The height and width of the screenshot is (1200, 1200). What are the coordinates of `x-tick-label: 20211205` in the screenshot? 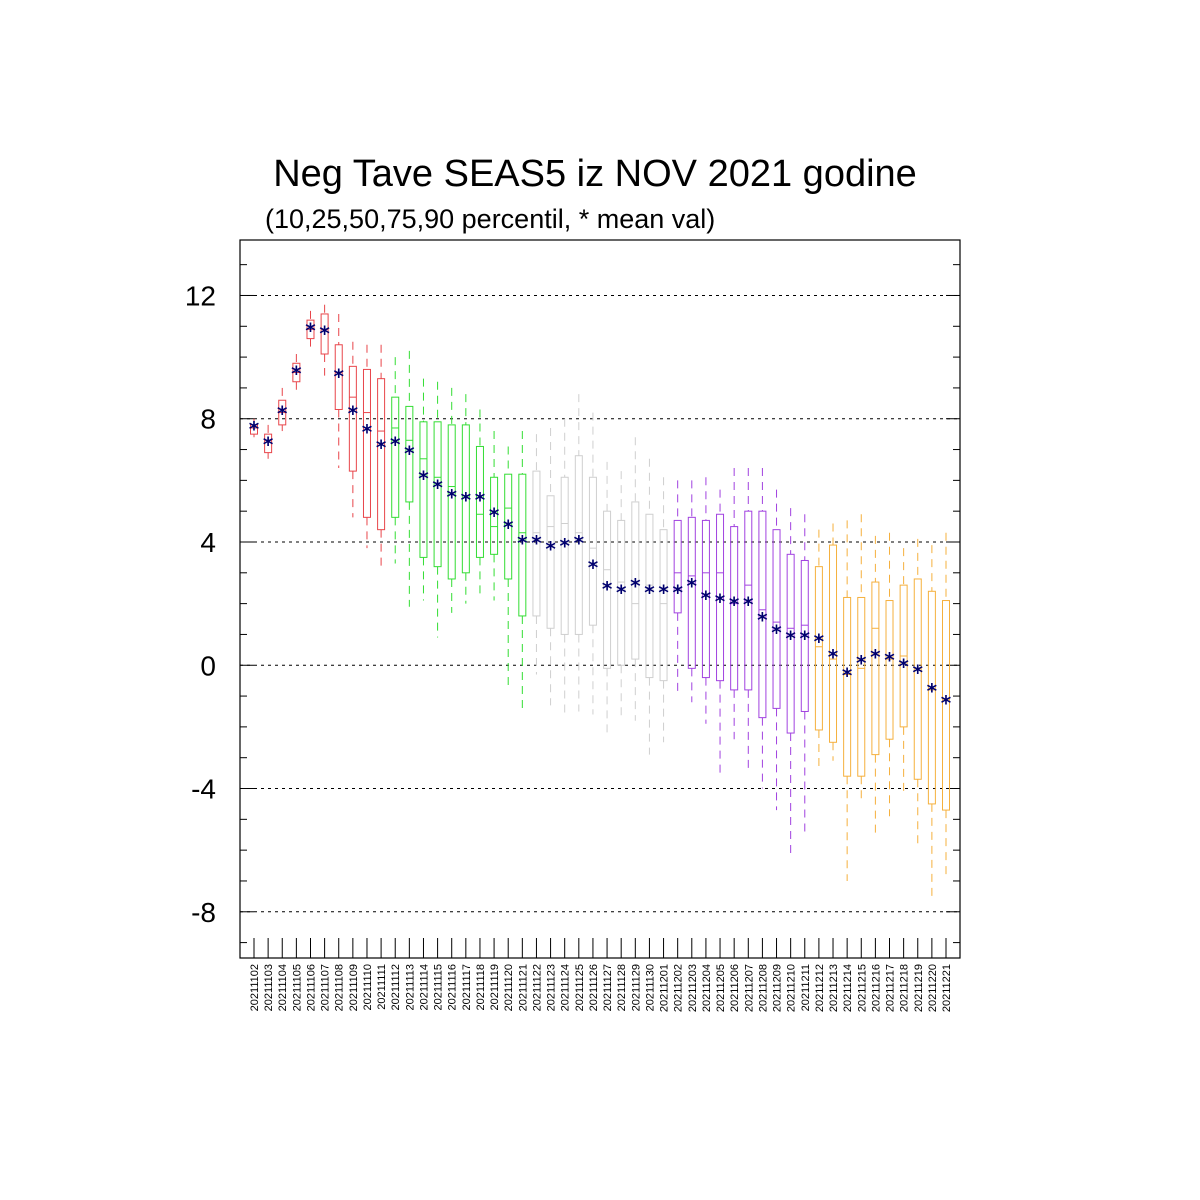 It's located at (721, 988).